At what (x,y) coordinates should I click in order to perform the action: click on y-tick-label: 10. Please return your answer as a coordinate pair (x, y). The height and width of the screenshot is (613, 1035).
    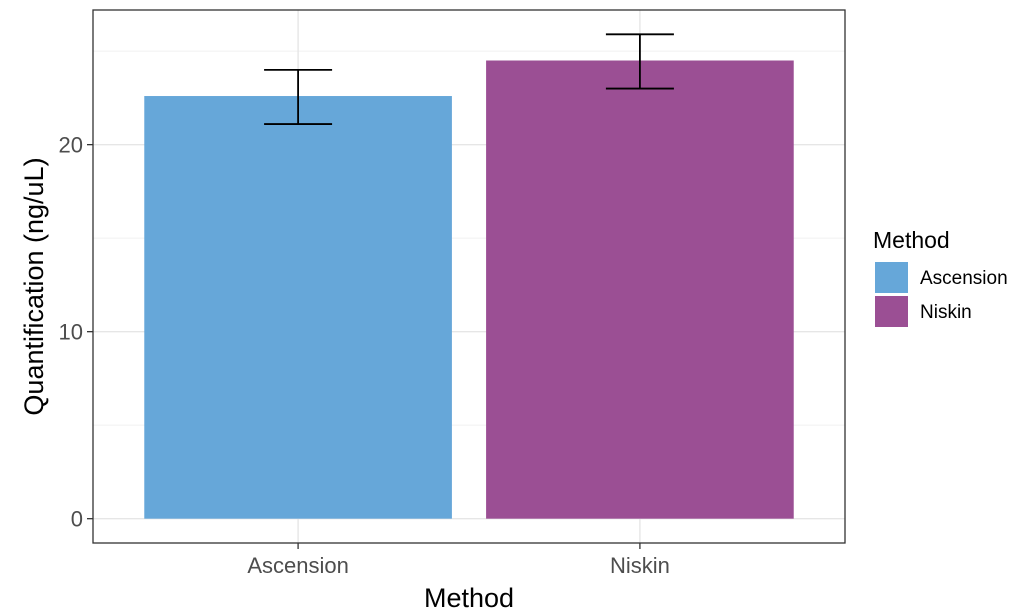
    Looking at the image, I should click on (71, 332).